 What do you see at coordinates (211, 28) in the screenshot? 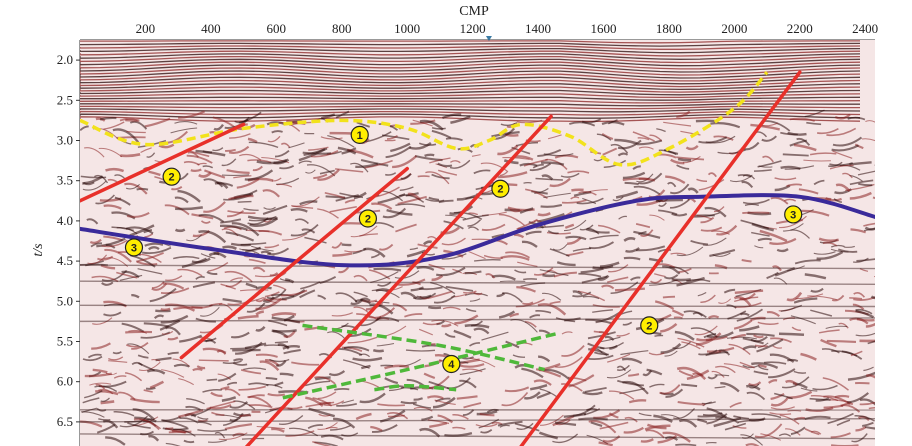
I see `x-tick-label: 400` at bounding box center [211, 28].